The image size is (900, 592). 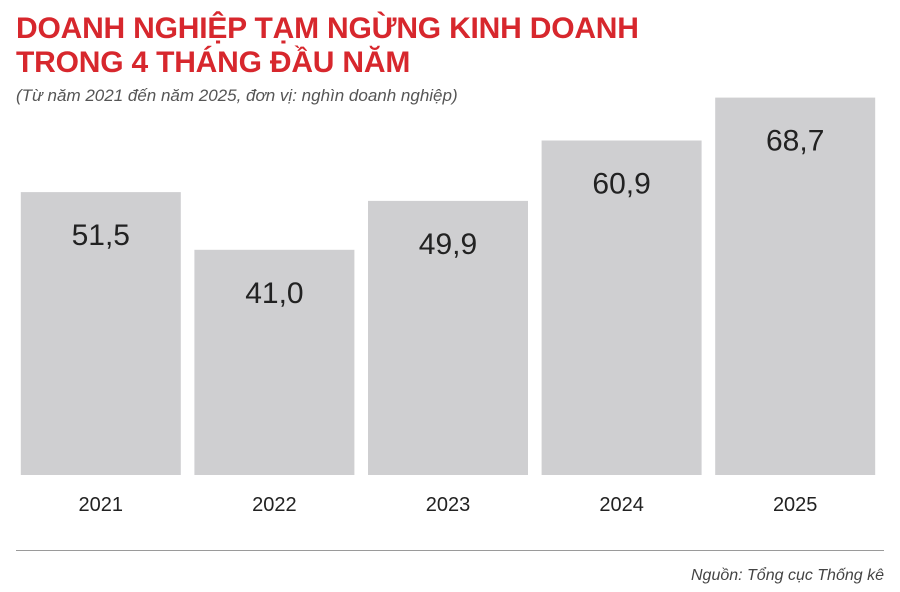 What do you see at coordinates (327, 28) in the screenshot?
I see `chart-title-line-1: DOANH NGHIỆP TẠM NGỪNG KINH DOANH` at bounding box center [327, 28].